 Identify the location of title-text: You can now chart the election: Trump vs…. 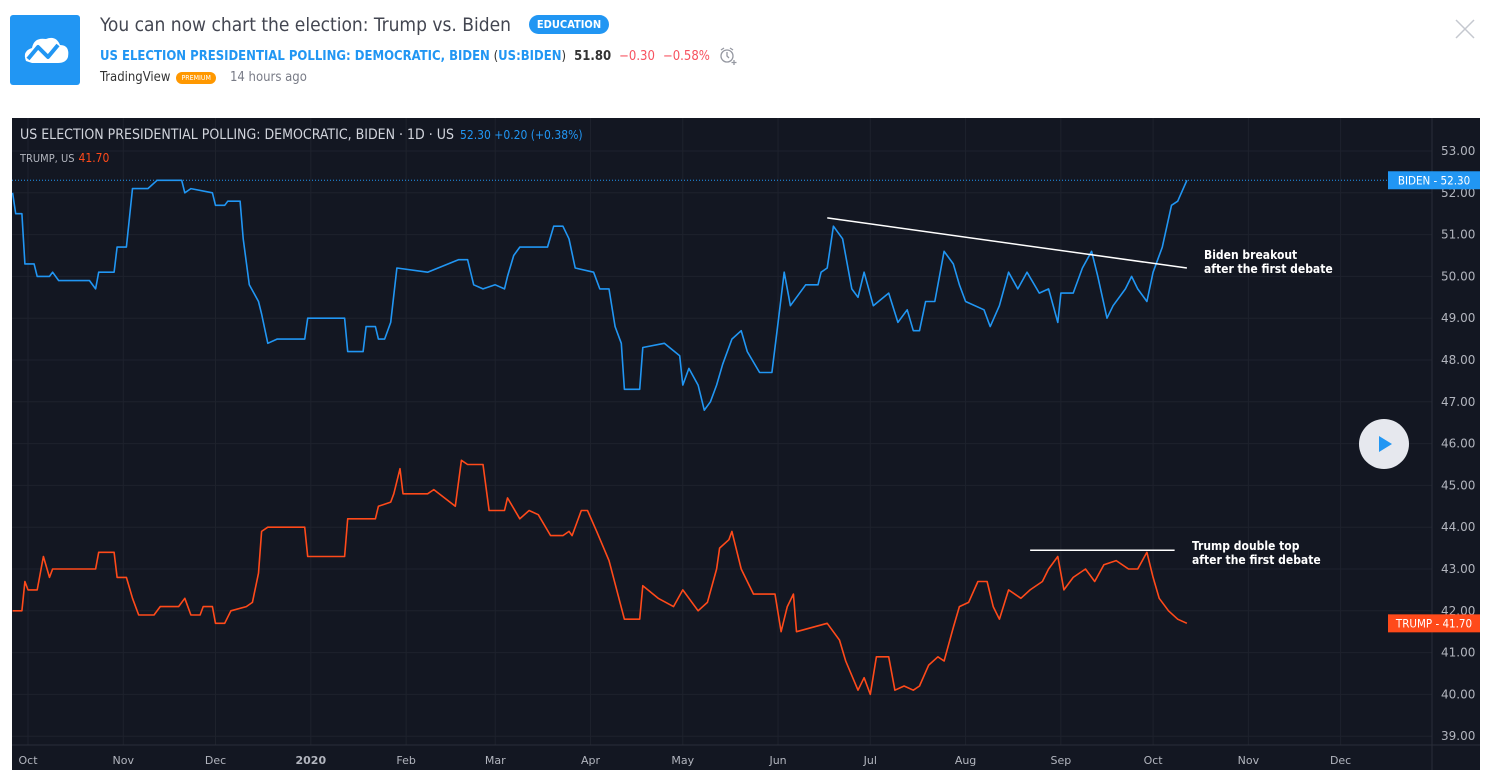
(305, 25).